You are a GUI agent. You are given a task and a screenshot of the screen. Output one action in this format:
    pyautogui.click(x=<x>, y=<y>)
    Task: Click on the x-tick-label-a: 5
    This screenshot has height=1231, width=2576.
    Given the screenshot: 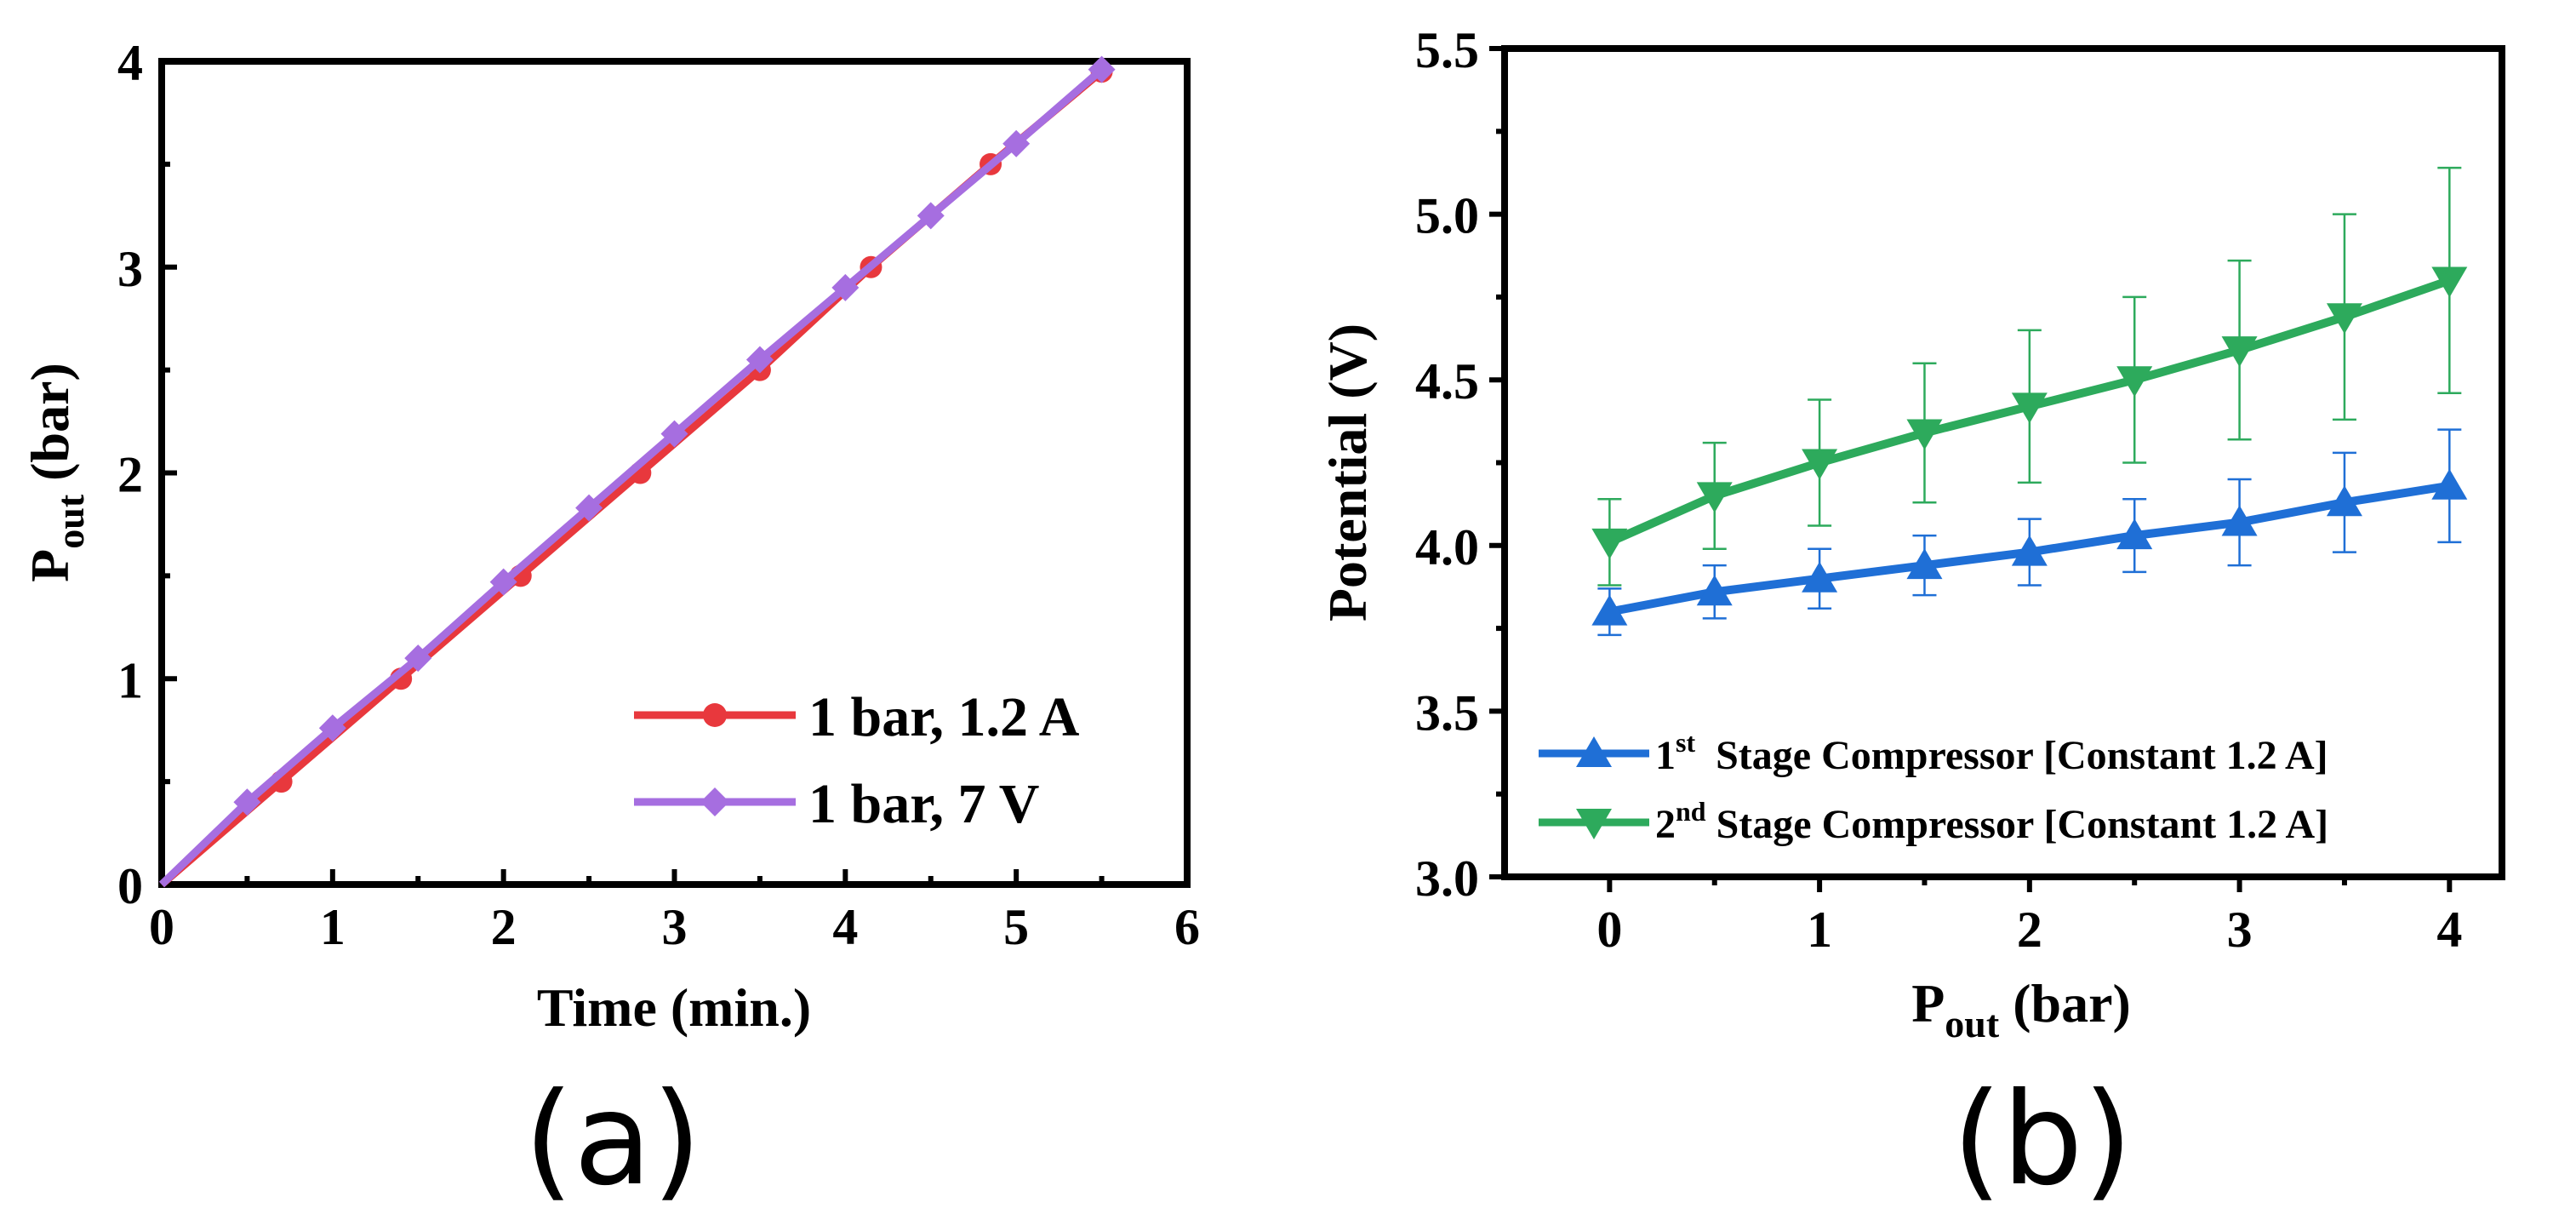 What is the action you would take?
    pyautogui.click(x=1016, y=927)
    